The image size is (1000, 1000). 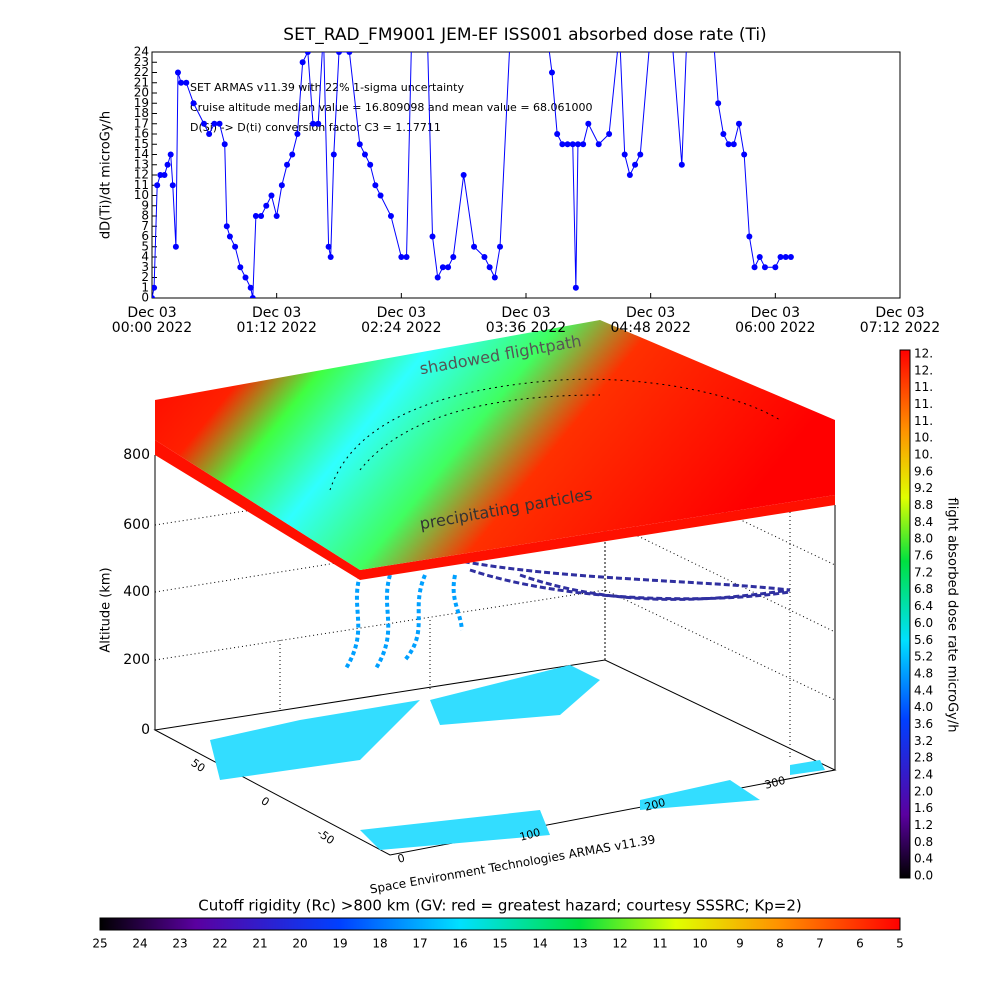 What do you see at coordinates (141, 82) in the screenshot?
I see `y-tick-label: 21` at bounding box center [141, 82].